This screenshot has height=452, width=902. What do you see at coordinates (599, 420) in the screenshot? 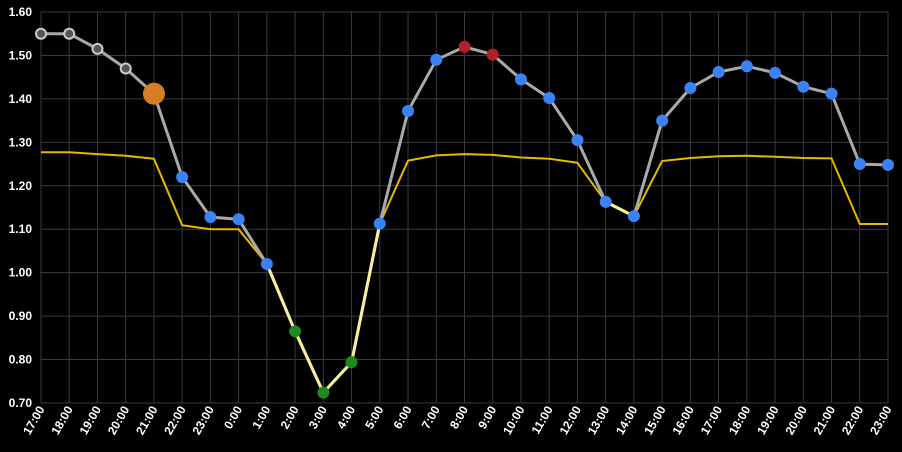
I see `x-tick-label: 13:00` at bounding box center [599, 420].